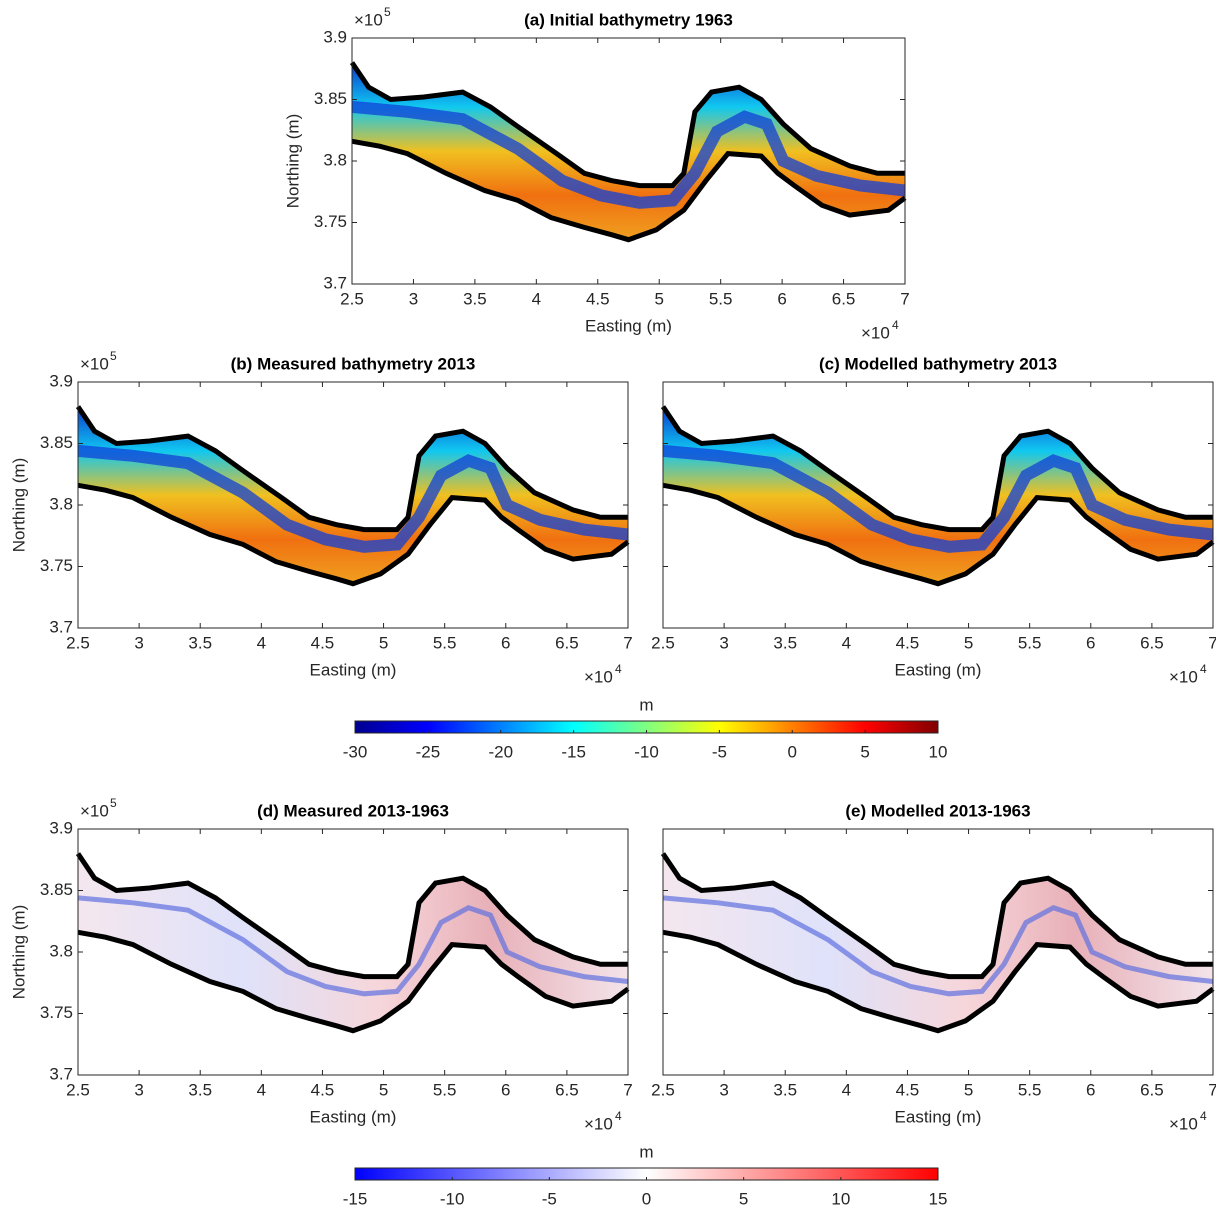 The width and height of the screenshot is (1216, 1211). I want to click on panel-title: (a) Initial bathymetry 1963, so click(628, 19).